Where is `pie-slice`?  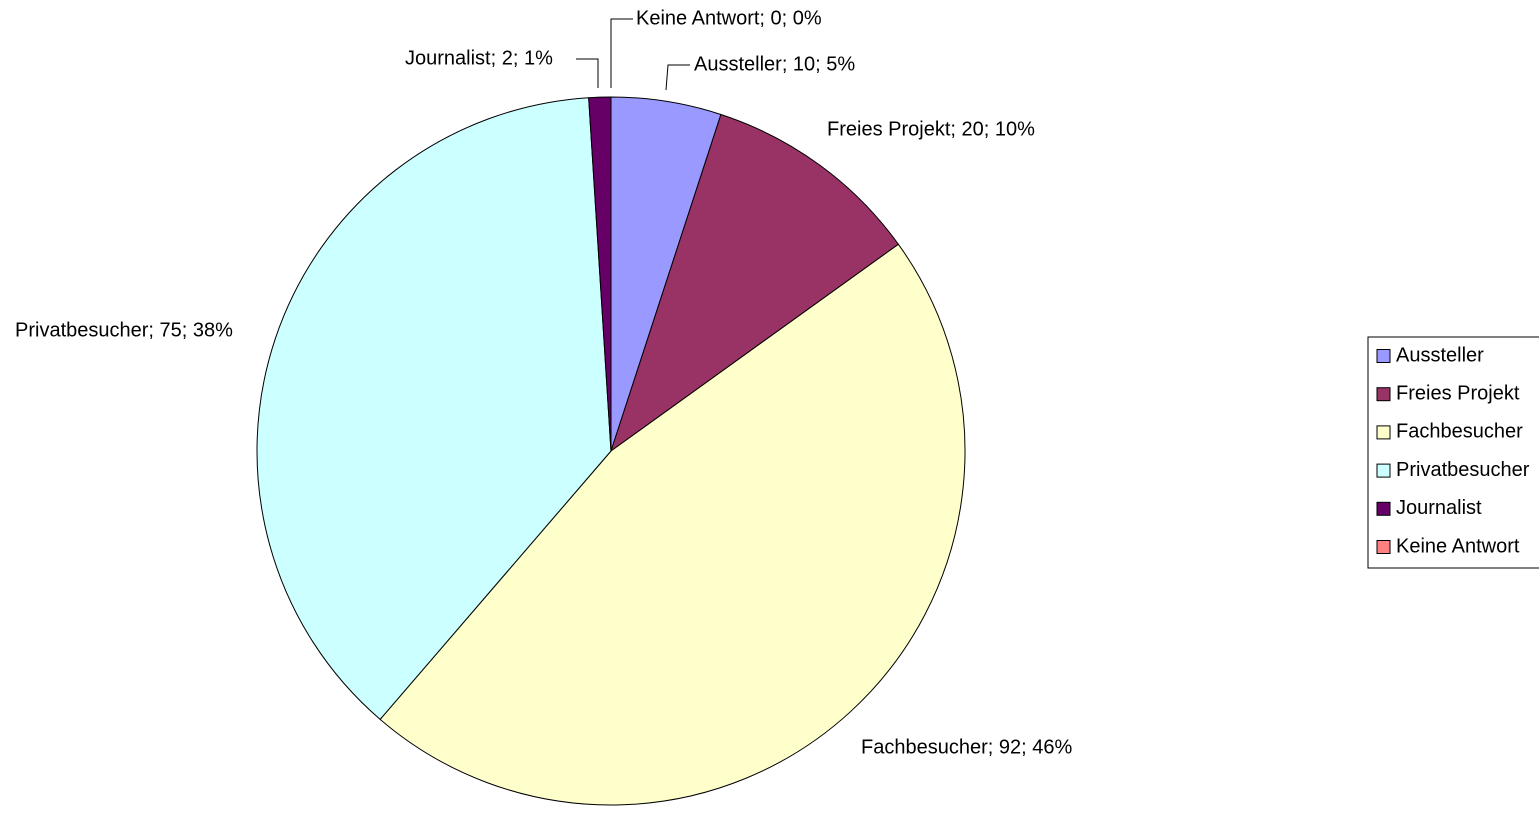 pie-slice is located at coordinates (755, 283).